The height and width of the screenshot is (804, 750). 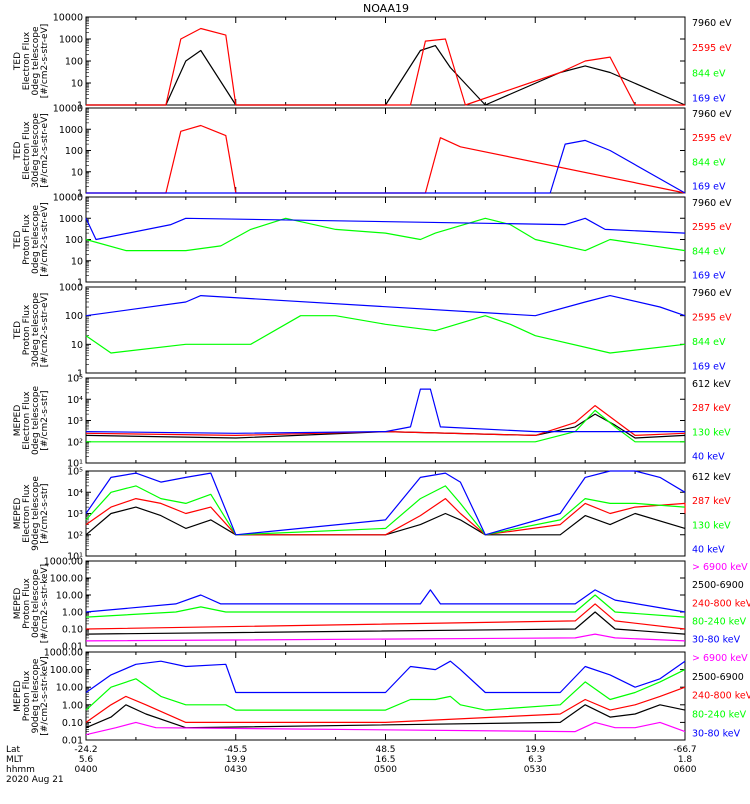 What do you see at coordinates (71, 40) in the screenshot?
I see `panel-1-ytick-label: 1000` at bounding box center [71, 40].